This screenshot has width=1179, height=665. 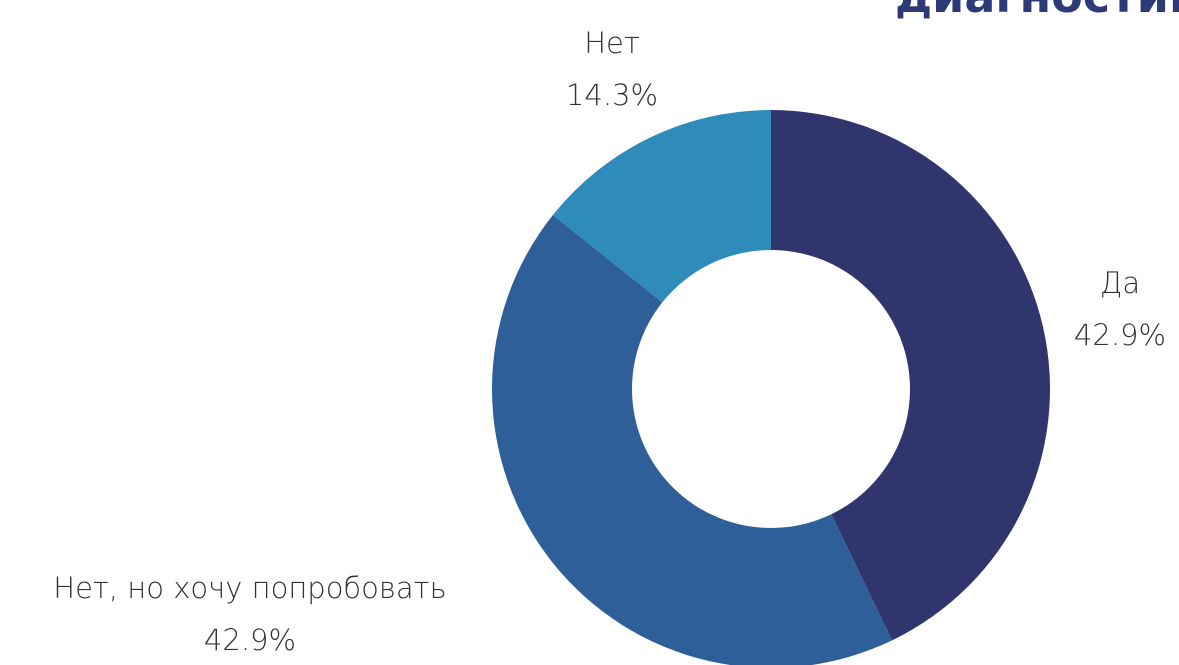 What do you see at coordinates (612, 43) in the screenshot?
I see `slice-label: Нет` at bounding box center [612, 43].